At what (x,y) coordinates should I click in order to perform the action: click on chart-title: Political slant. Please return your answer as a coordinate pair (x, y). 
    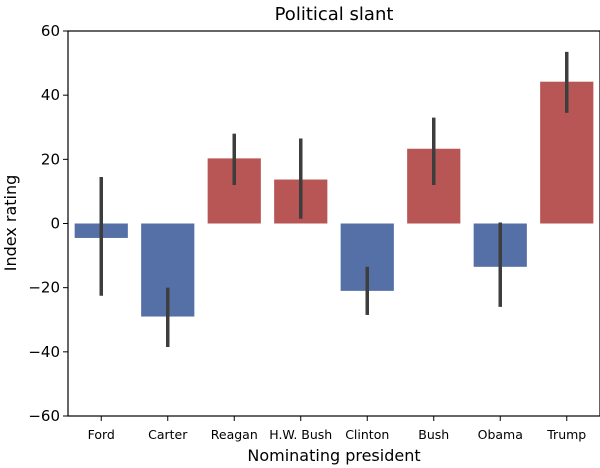
    Looking at the image, I should click on (334, 14).